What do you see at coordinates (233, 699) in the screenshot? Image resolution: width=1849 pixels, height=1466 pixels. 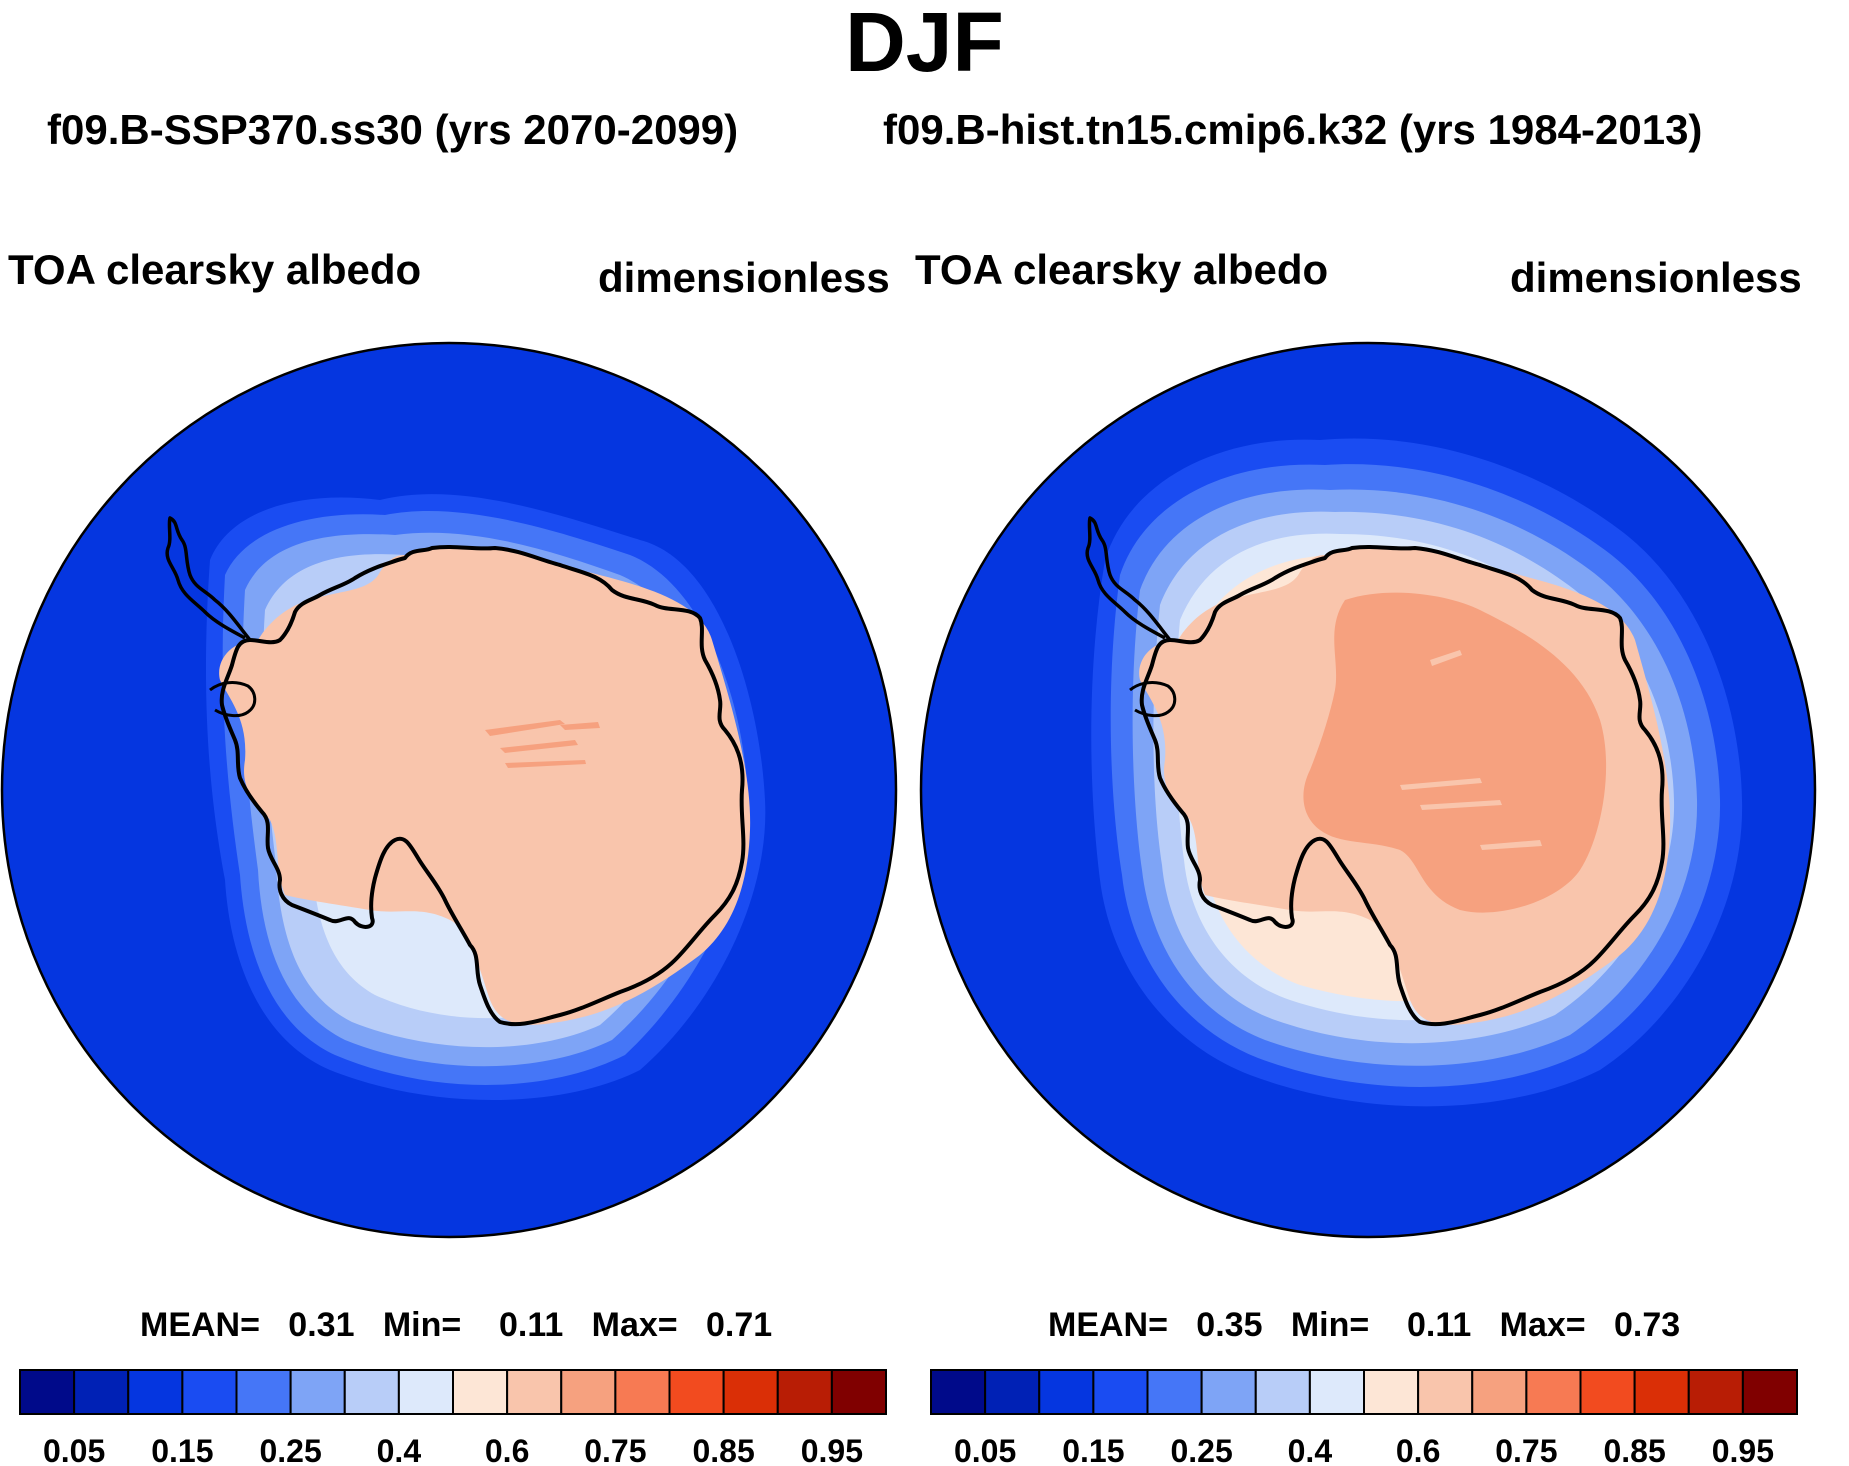 I see `left-ice-shelf-outline` at bounding box center [233, 699].